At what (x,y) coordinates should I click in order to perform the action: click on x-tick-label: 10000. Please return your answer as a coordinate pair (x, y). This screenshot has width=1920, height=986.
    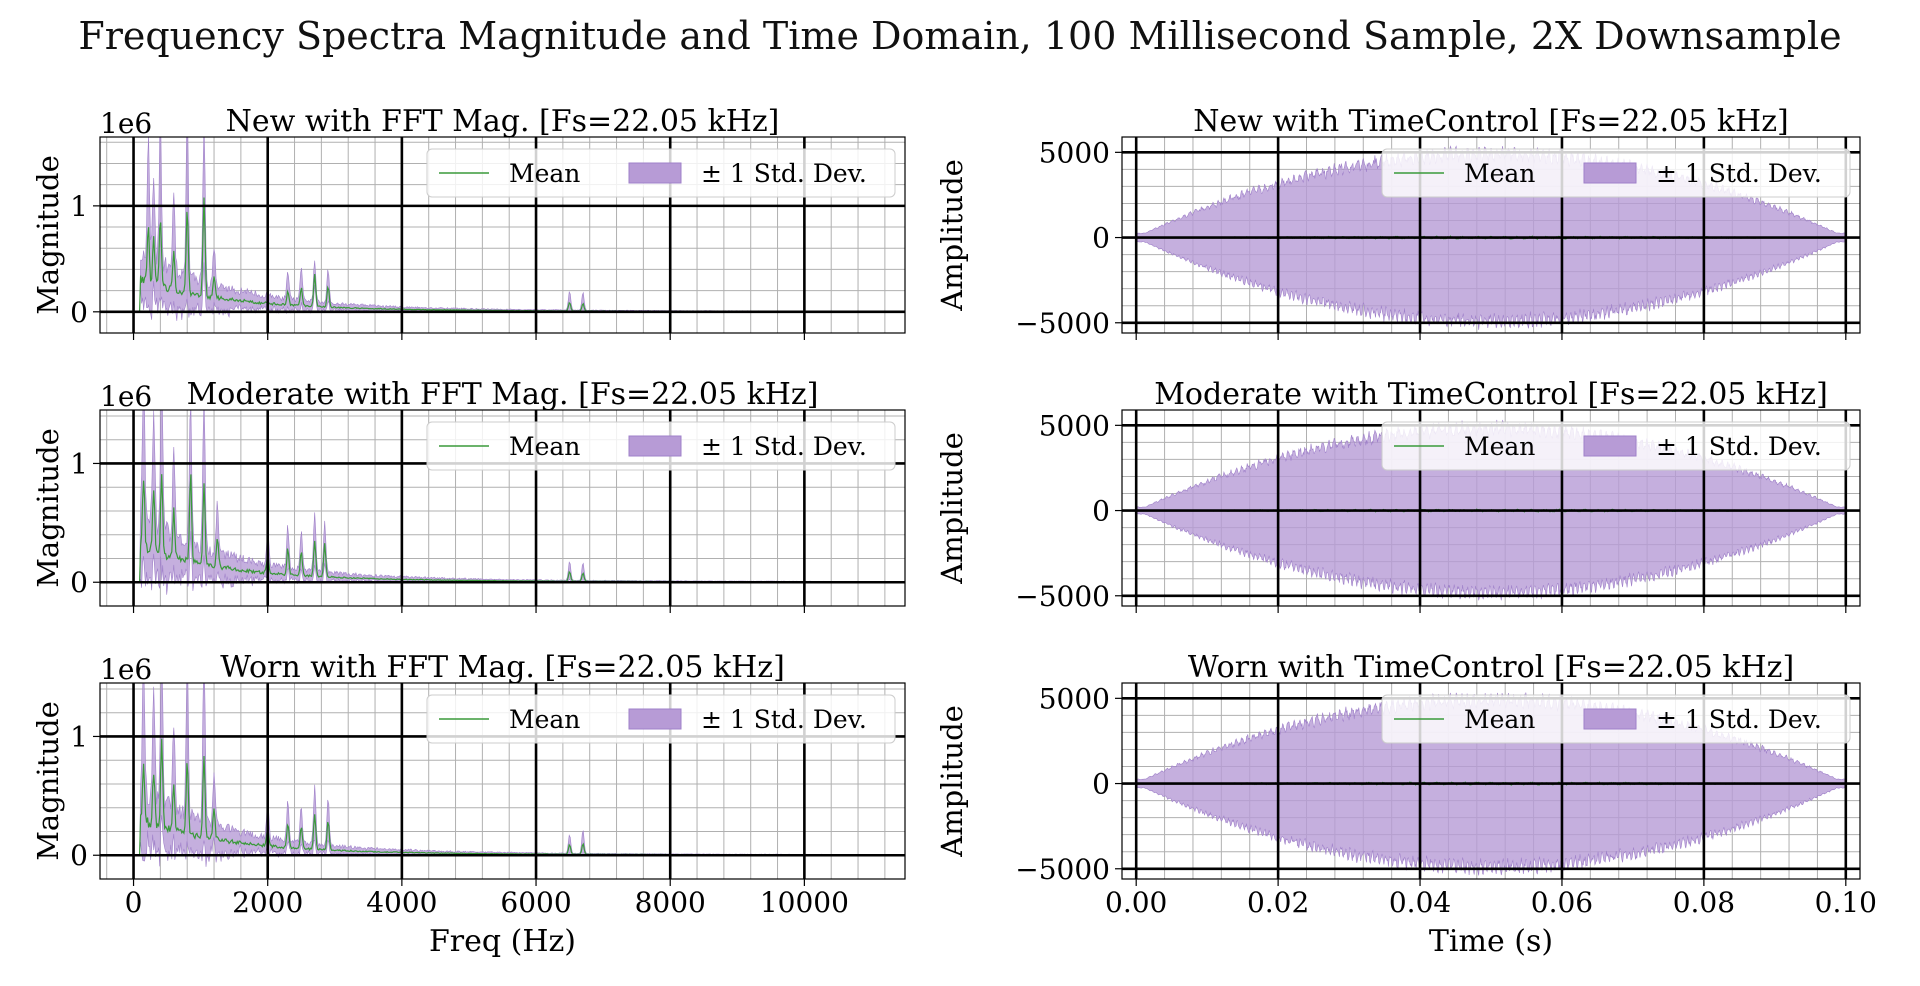
    Looking at the image, I should click on (804, 902).